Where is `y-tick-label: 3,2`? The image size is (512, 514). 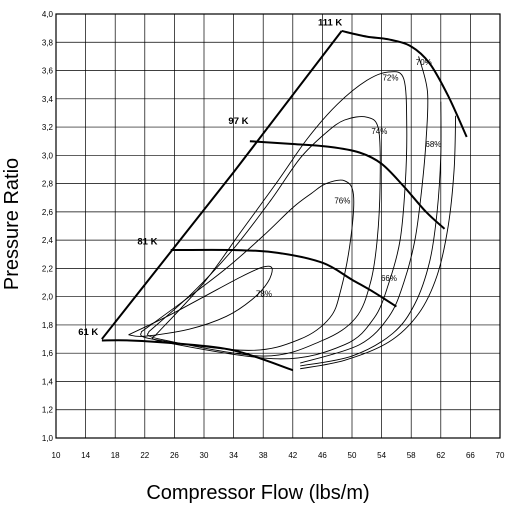 y-tick-label: 3,2 is located at coordinates (48, 127).